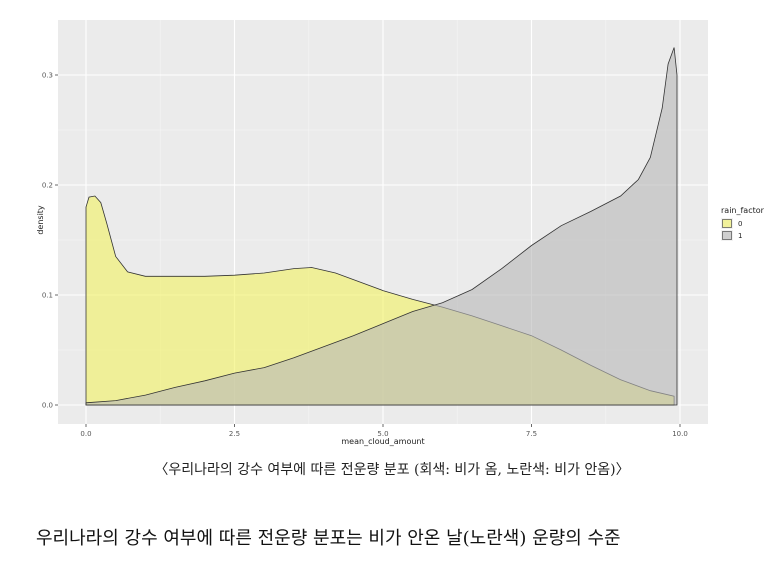 This screenshot has width=784, height=563. I want to click on x-tick-label: 10.0, so click(680, 434).